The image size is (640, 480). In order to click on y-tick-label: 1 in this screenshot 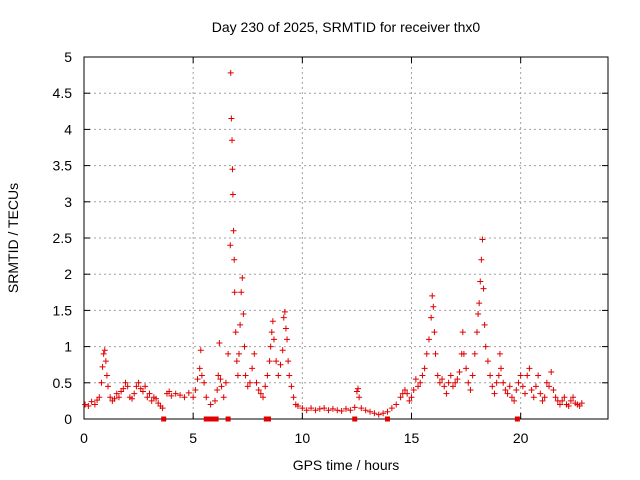, I will do `click(68, 347)`.